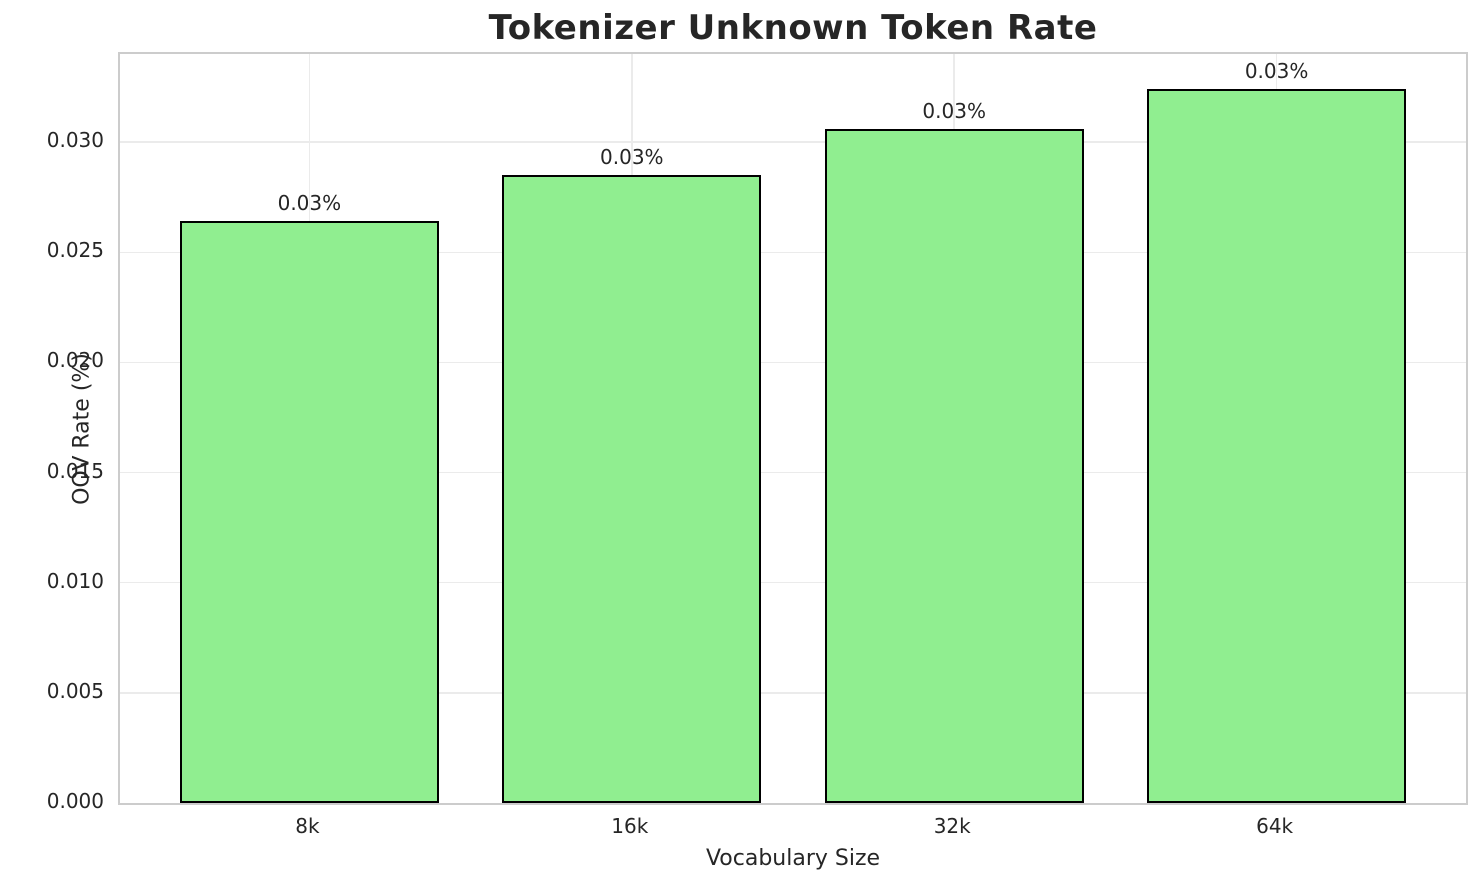 Image resolution: width=1484 pixels, height=885 pixels. Describe the element at coordinates (75, 801) in the screenshot. I see `y-tick-label: 0.000` at that location.